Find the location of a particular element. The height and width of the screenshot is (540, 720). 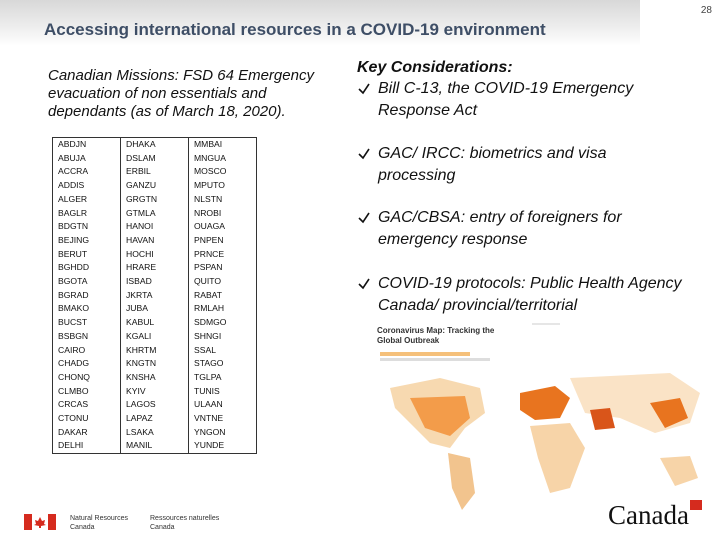

table-cell: SSAL is located at coordinates (222, 350).